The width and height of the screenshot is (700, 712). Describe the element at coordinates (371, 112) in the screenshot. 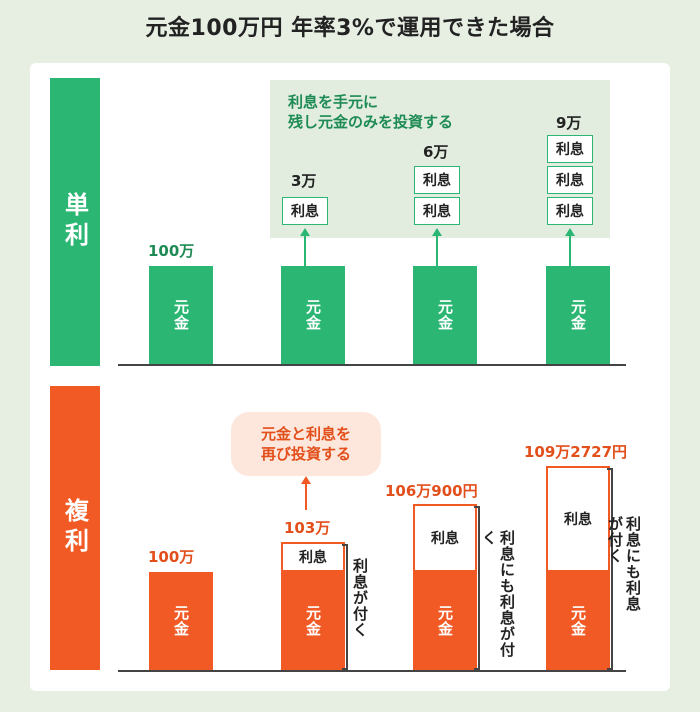

I see `simple-note-text: 利息を手元に 残し元金のみを投資する` at that location.